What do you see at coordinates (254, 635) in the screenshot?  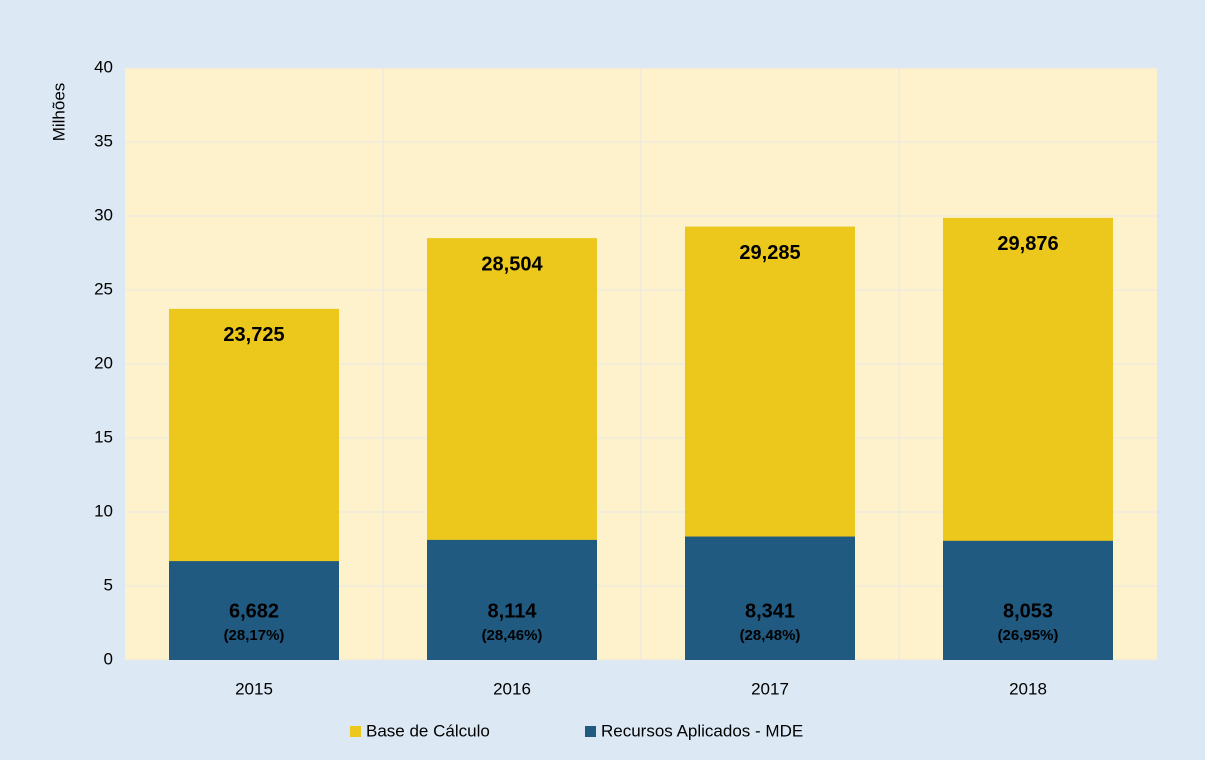 I see `percent-label: (28,17%)` at bounding box center [254, 635].